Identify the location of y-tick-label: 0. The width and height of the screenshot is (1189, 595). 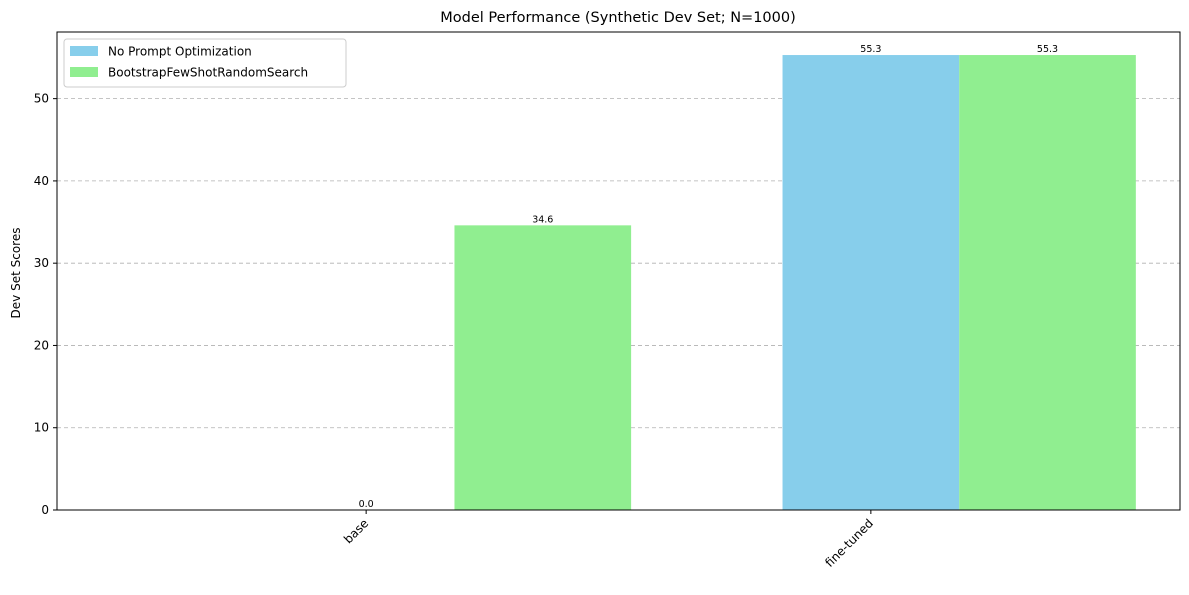
(45, 510).